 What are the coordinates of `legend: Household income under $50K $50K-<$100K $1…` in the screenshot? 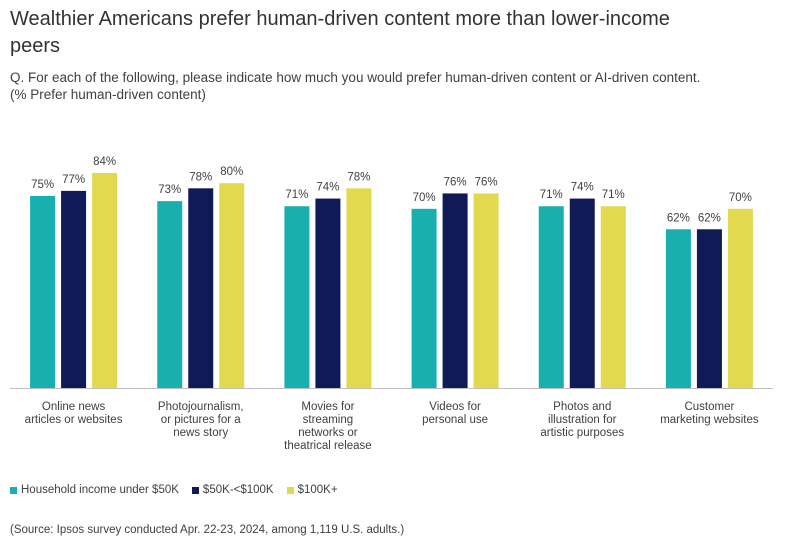 It's located at (180, 490).